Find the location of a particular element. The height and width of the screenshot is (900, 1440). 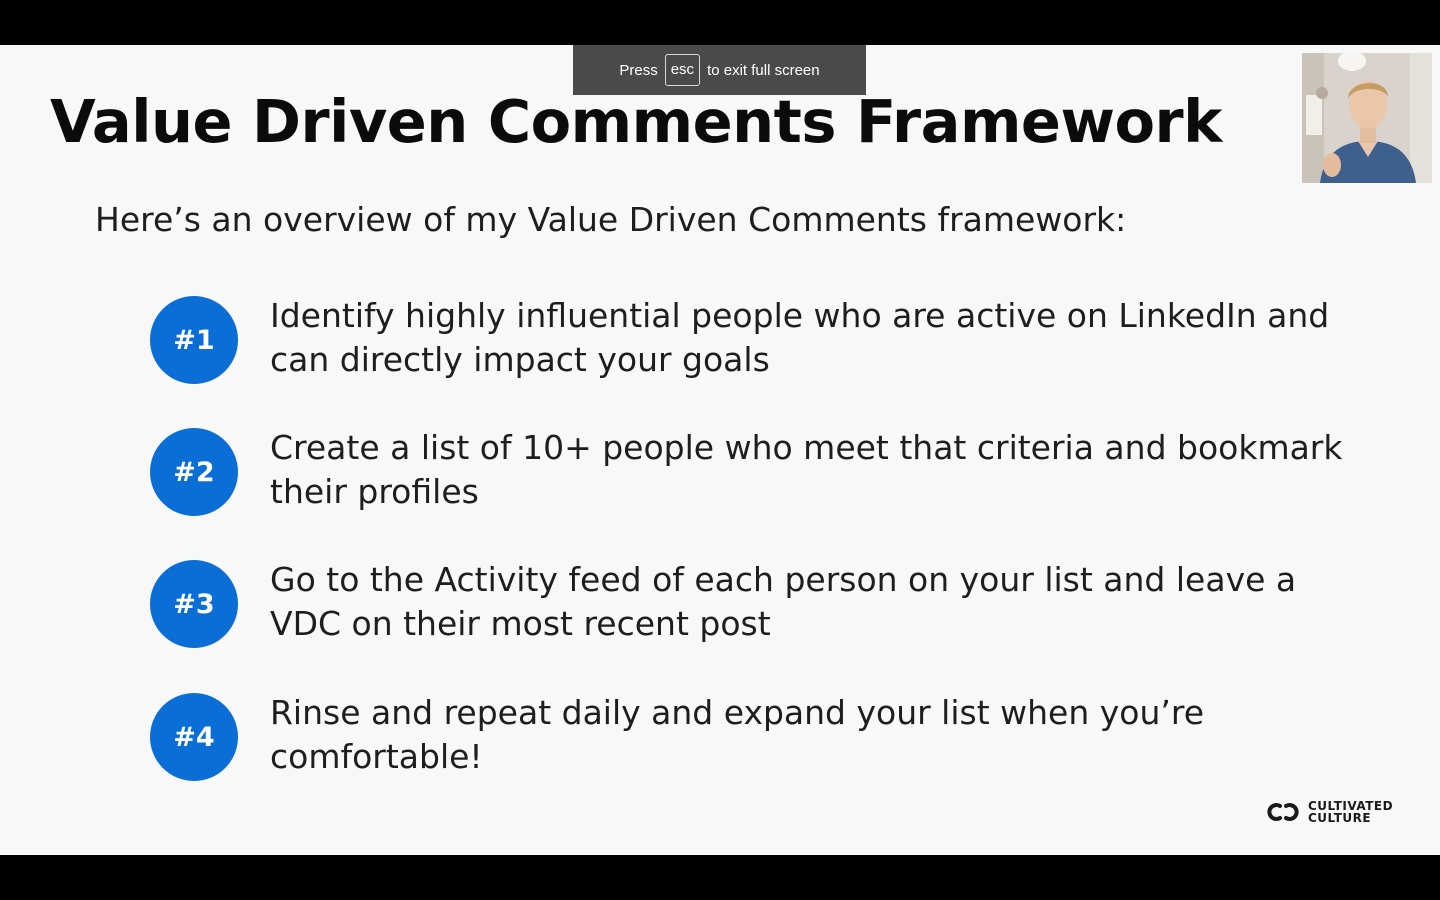

brand-line-2: CULTURE is located at coordinates (1340, 818).